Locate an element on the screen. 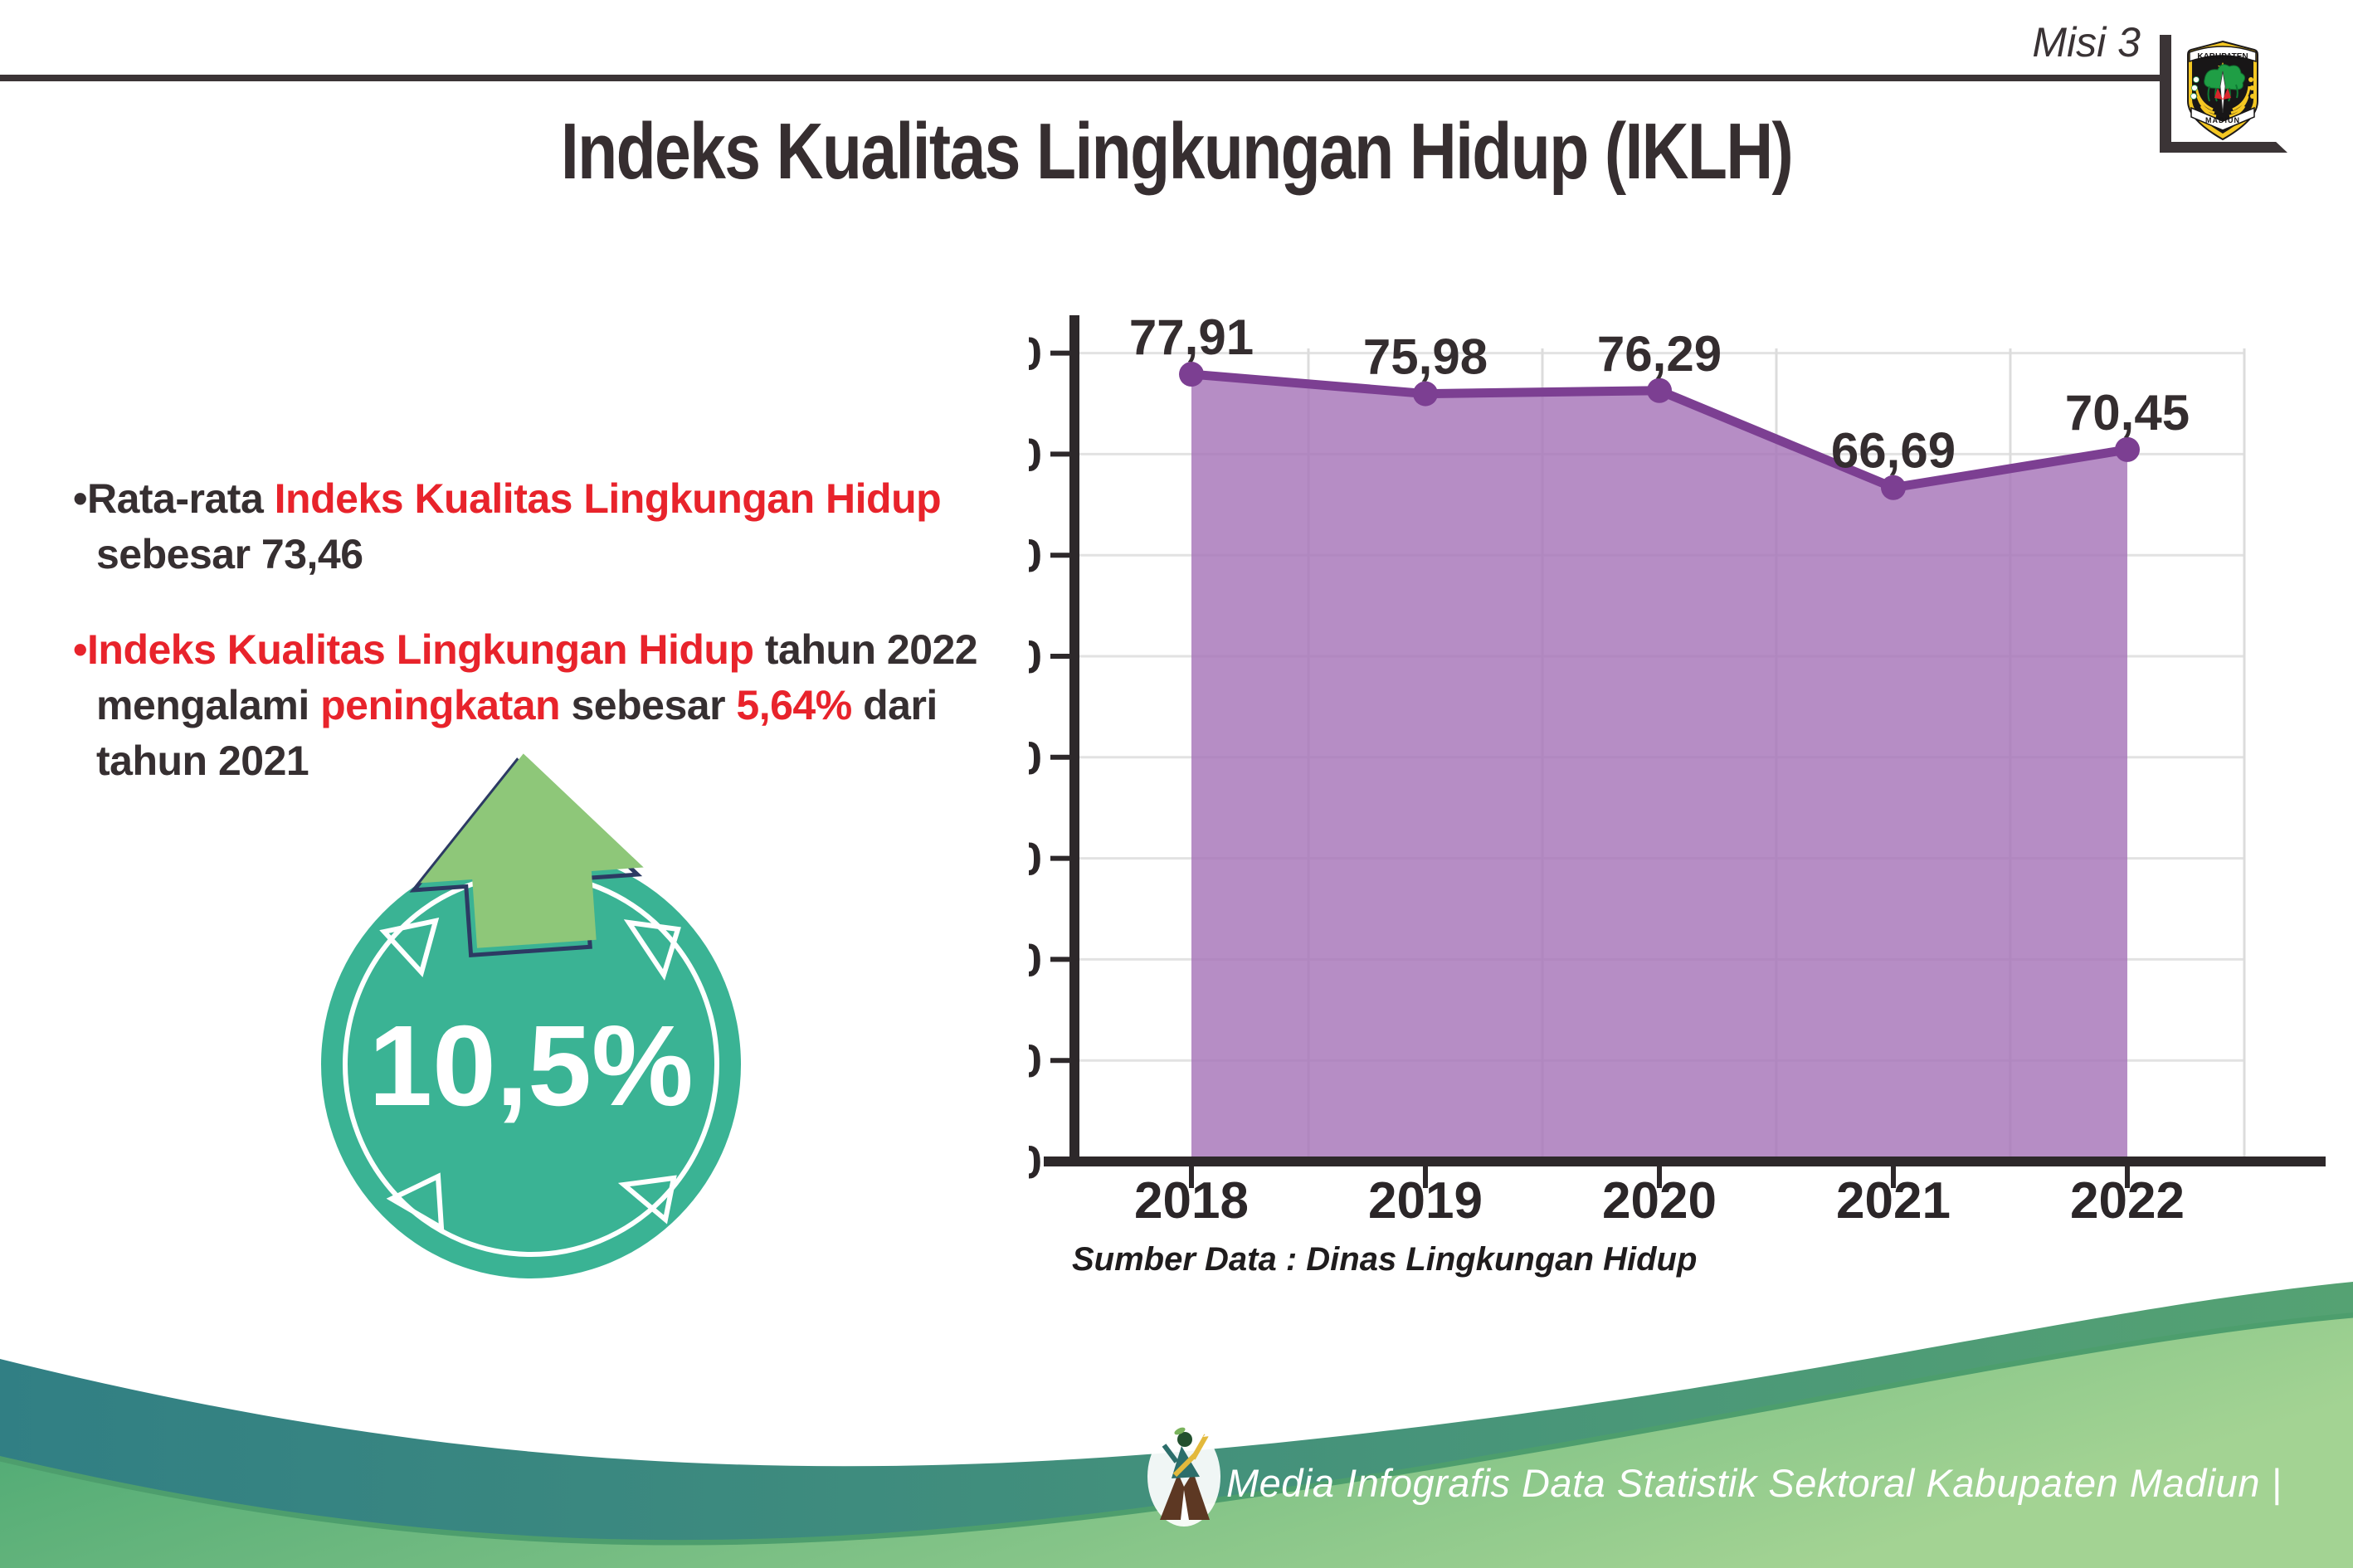  y-axis-label: 60 is located at coordinates (1035, 555).